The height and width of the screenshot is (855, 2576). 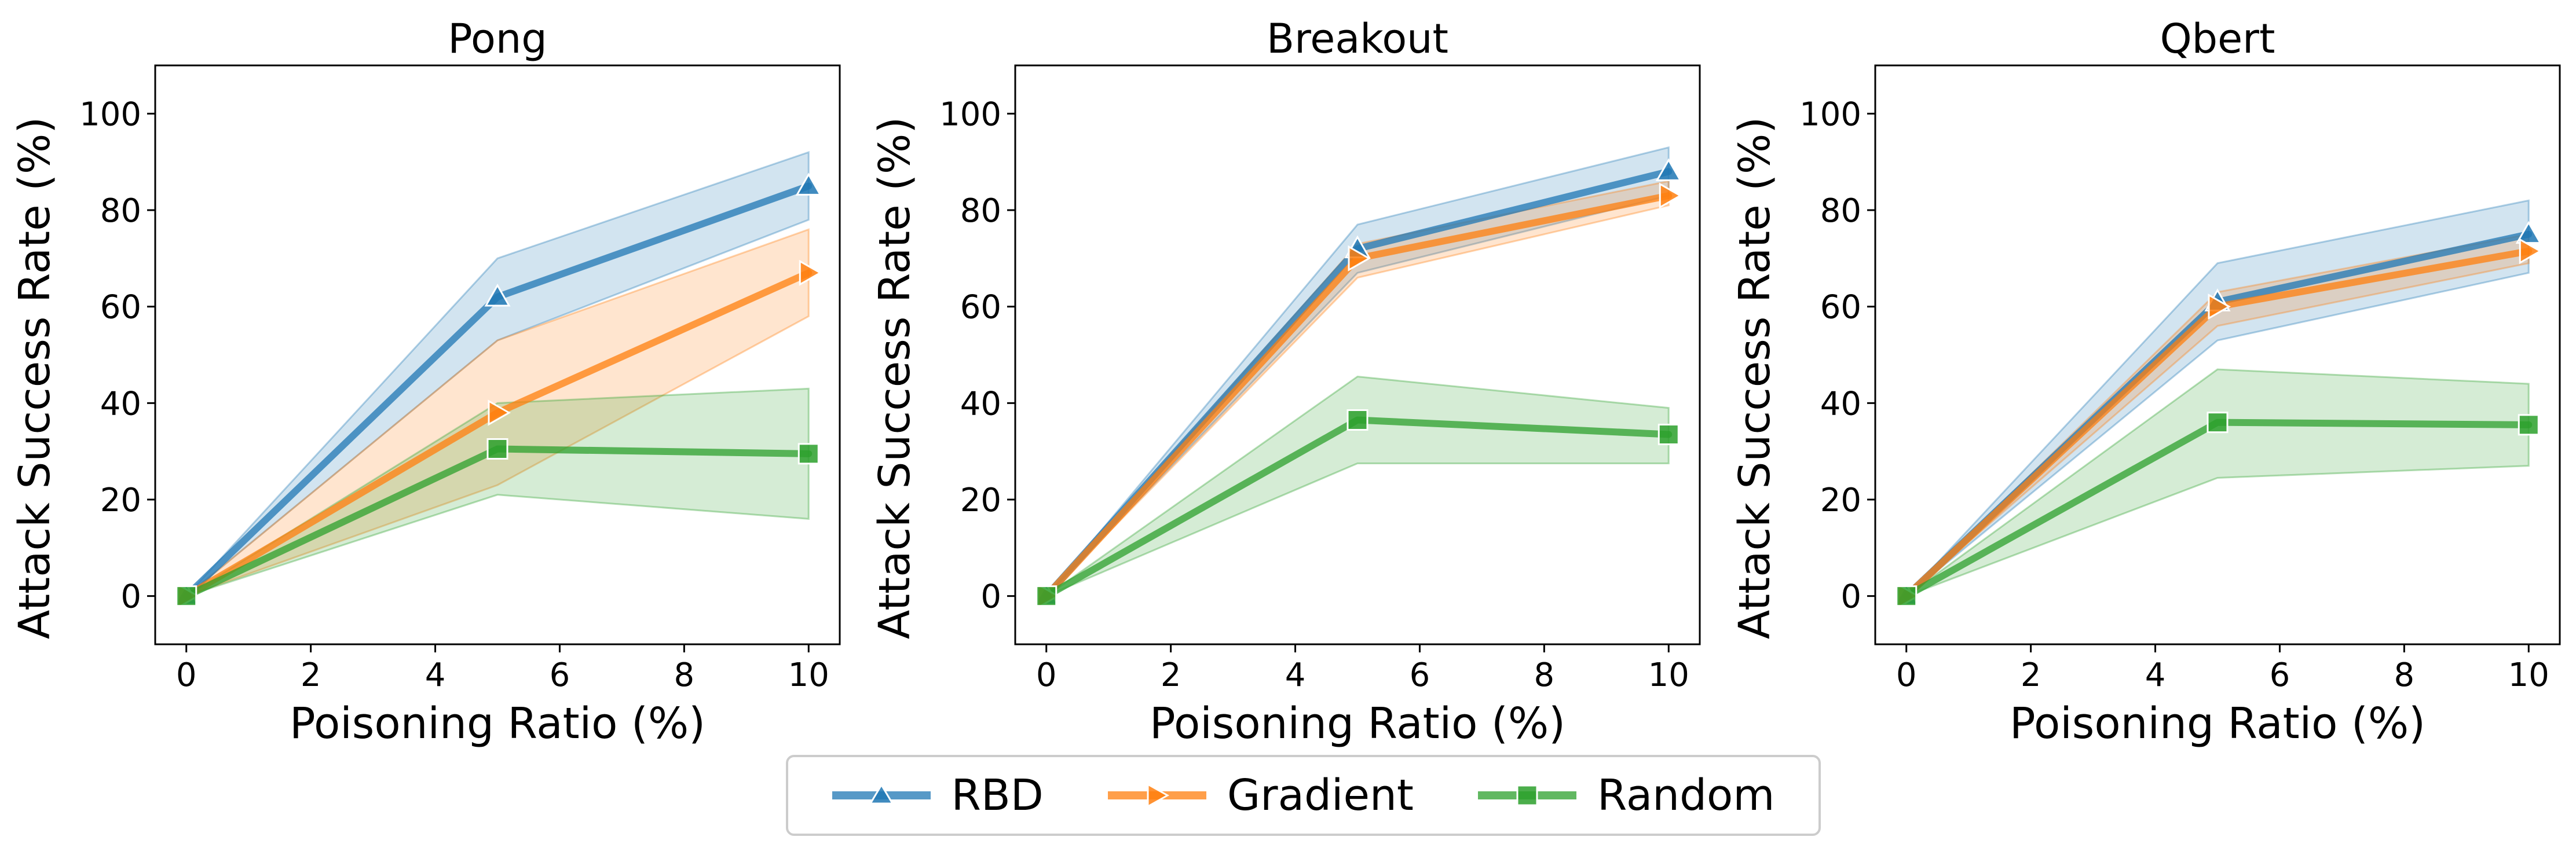 I want to click on qbert-xtick-label-0: 0, so click(x=1906, y=675).